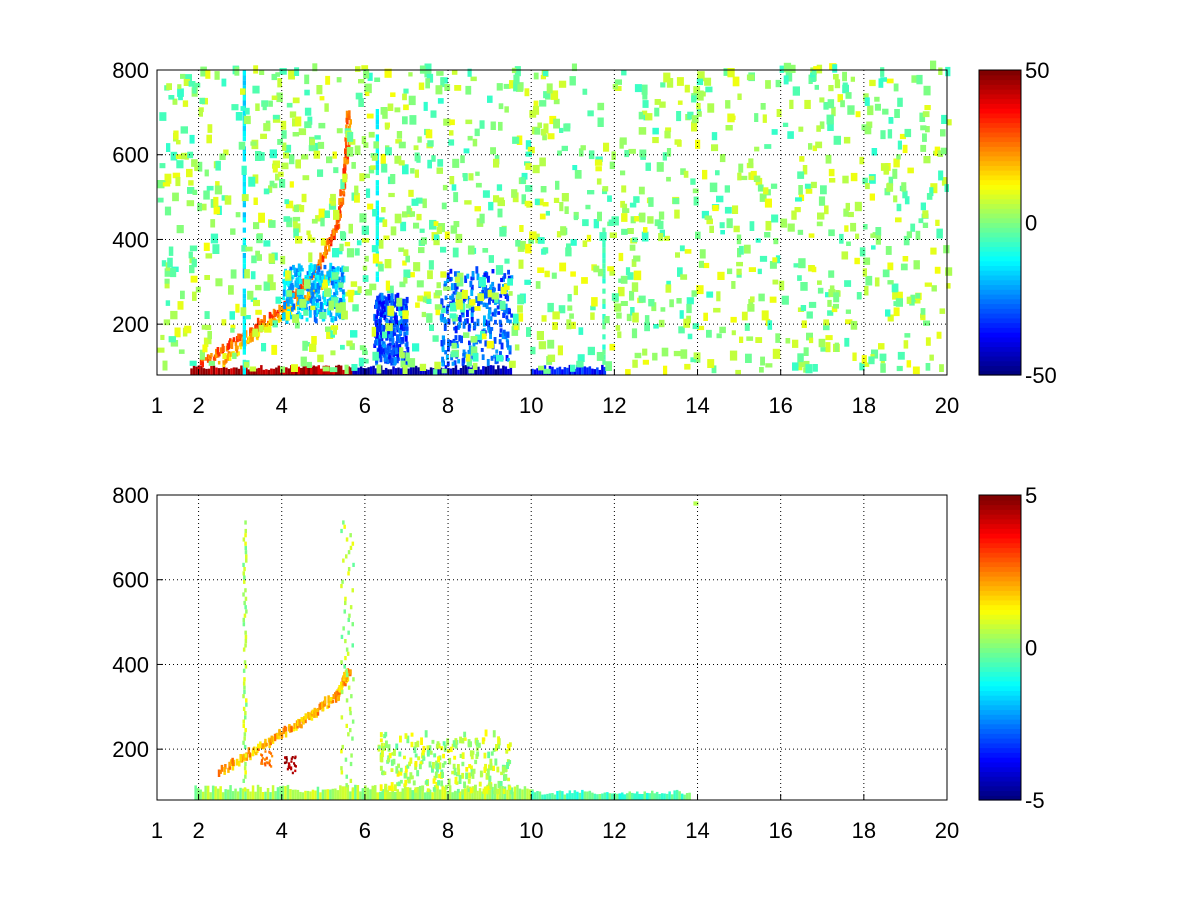 The width and height of the screenshot is (1200, 900). I want to click on heatmap-cell-2099, so click(598, 162).